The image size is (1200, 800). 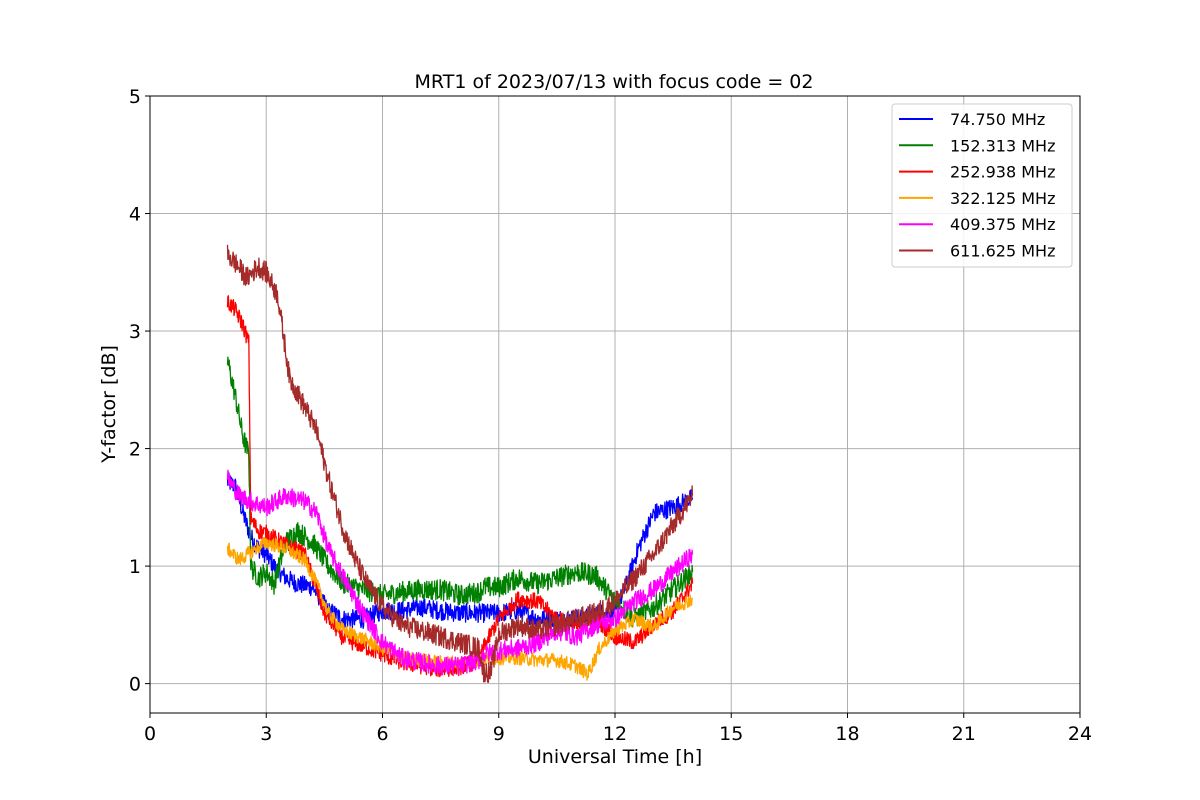 What do you see at coordinates (266, 734) in the screenshot?
I see `x-tick-label: 3` at bounding box center [266, 734].